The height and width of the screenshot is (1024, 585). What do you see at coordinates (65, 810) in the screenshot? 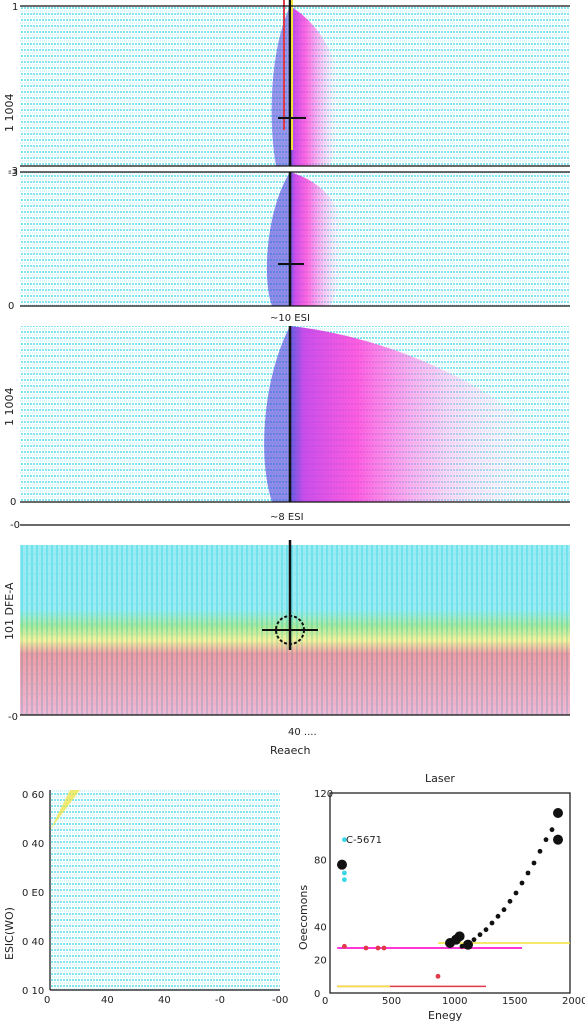
I see `panel-5-corner` at bounding box center [65, 810].